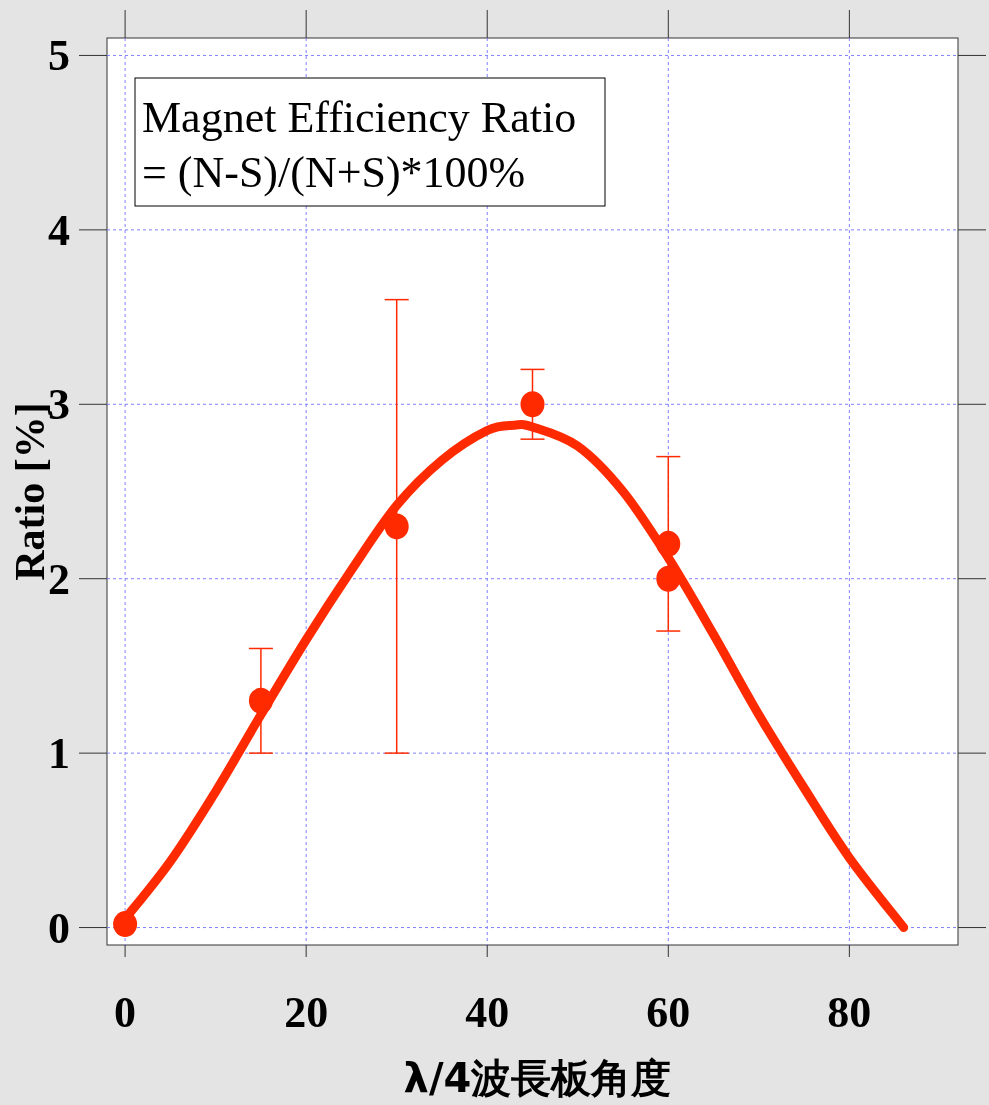 This screenshot has height=1105, width=989. What do you see at coordinates (59, 56) in the screenshot?
I see `y-tick-label: 5` at bounding box center [59, 56].